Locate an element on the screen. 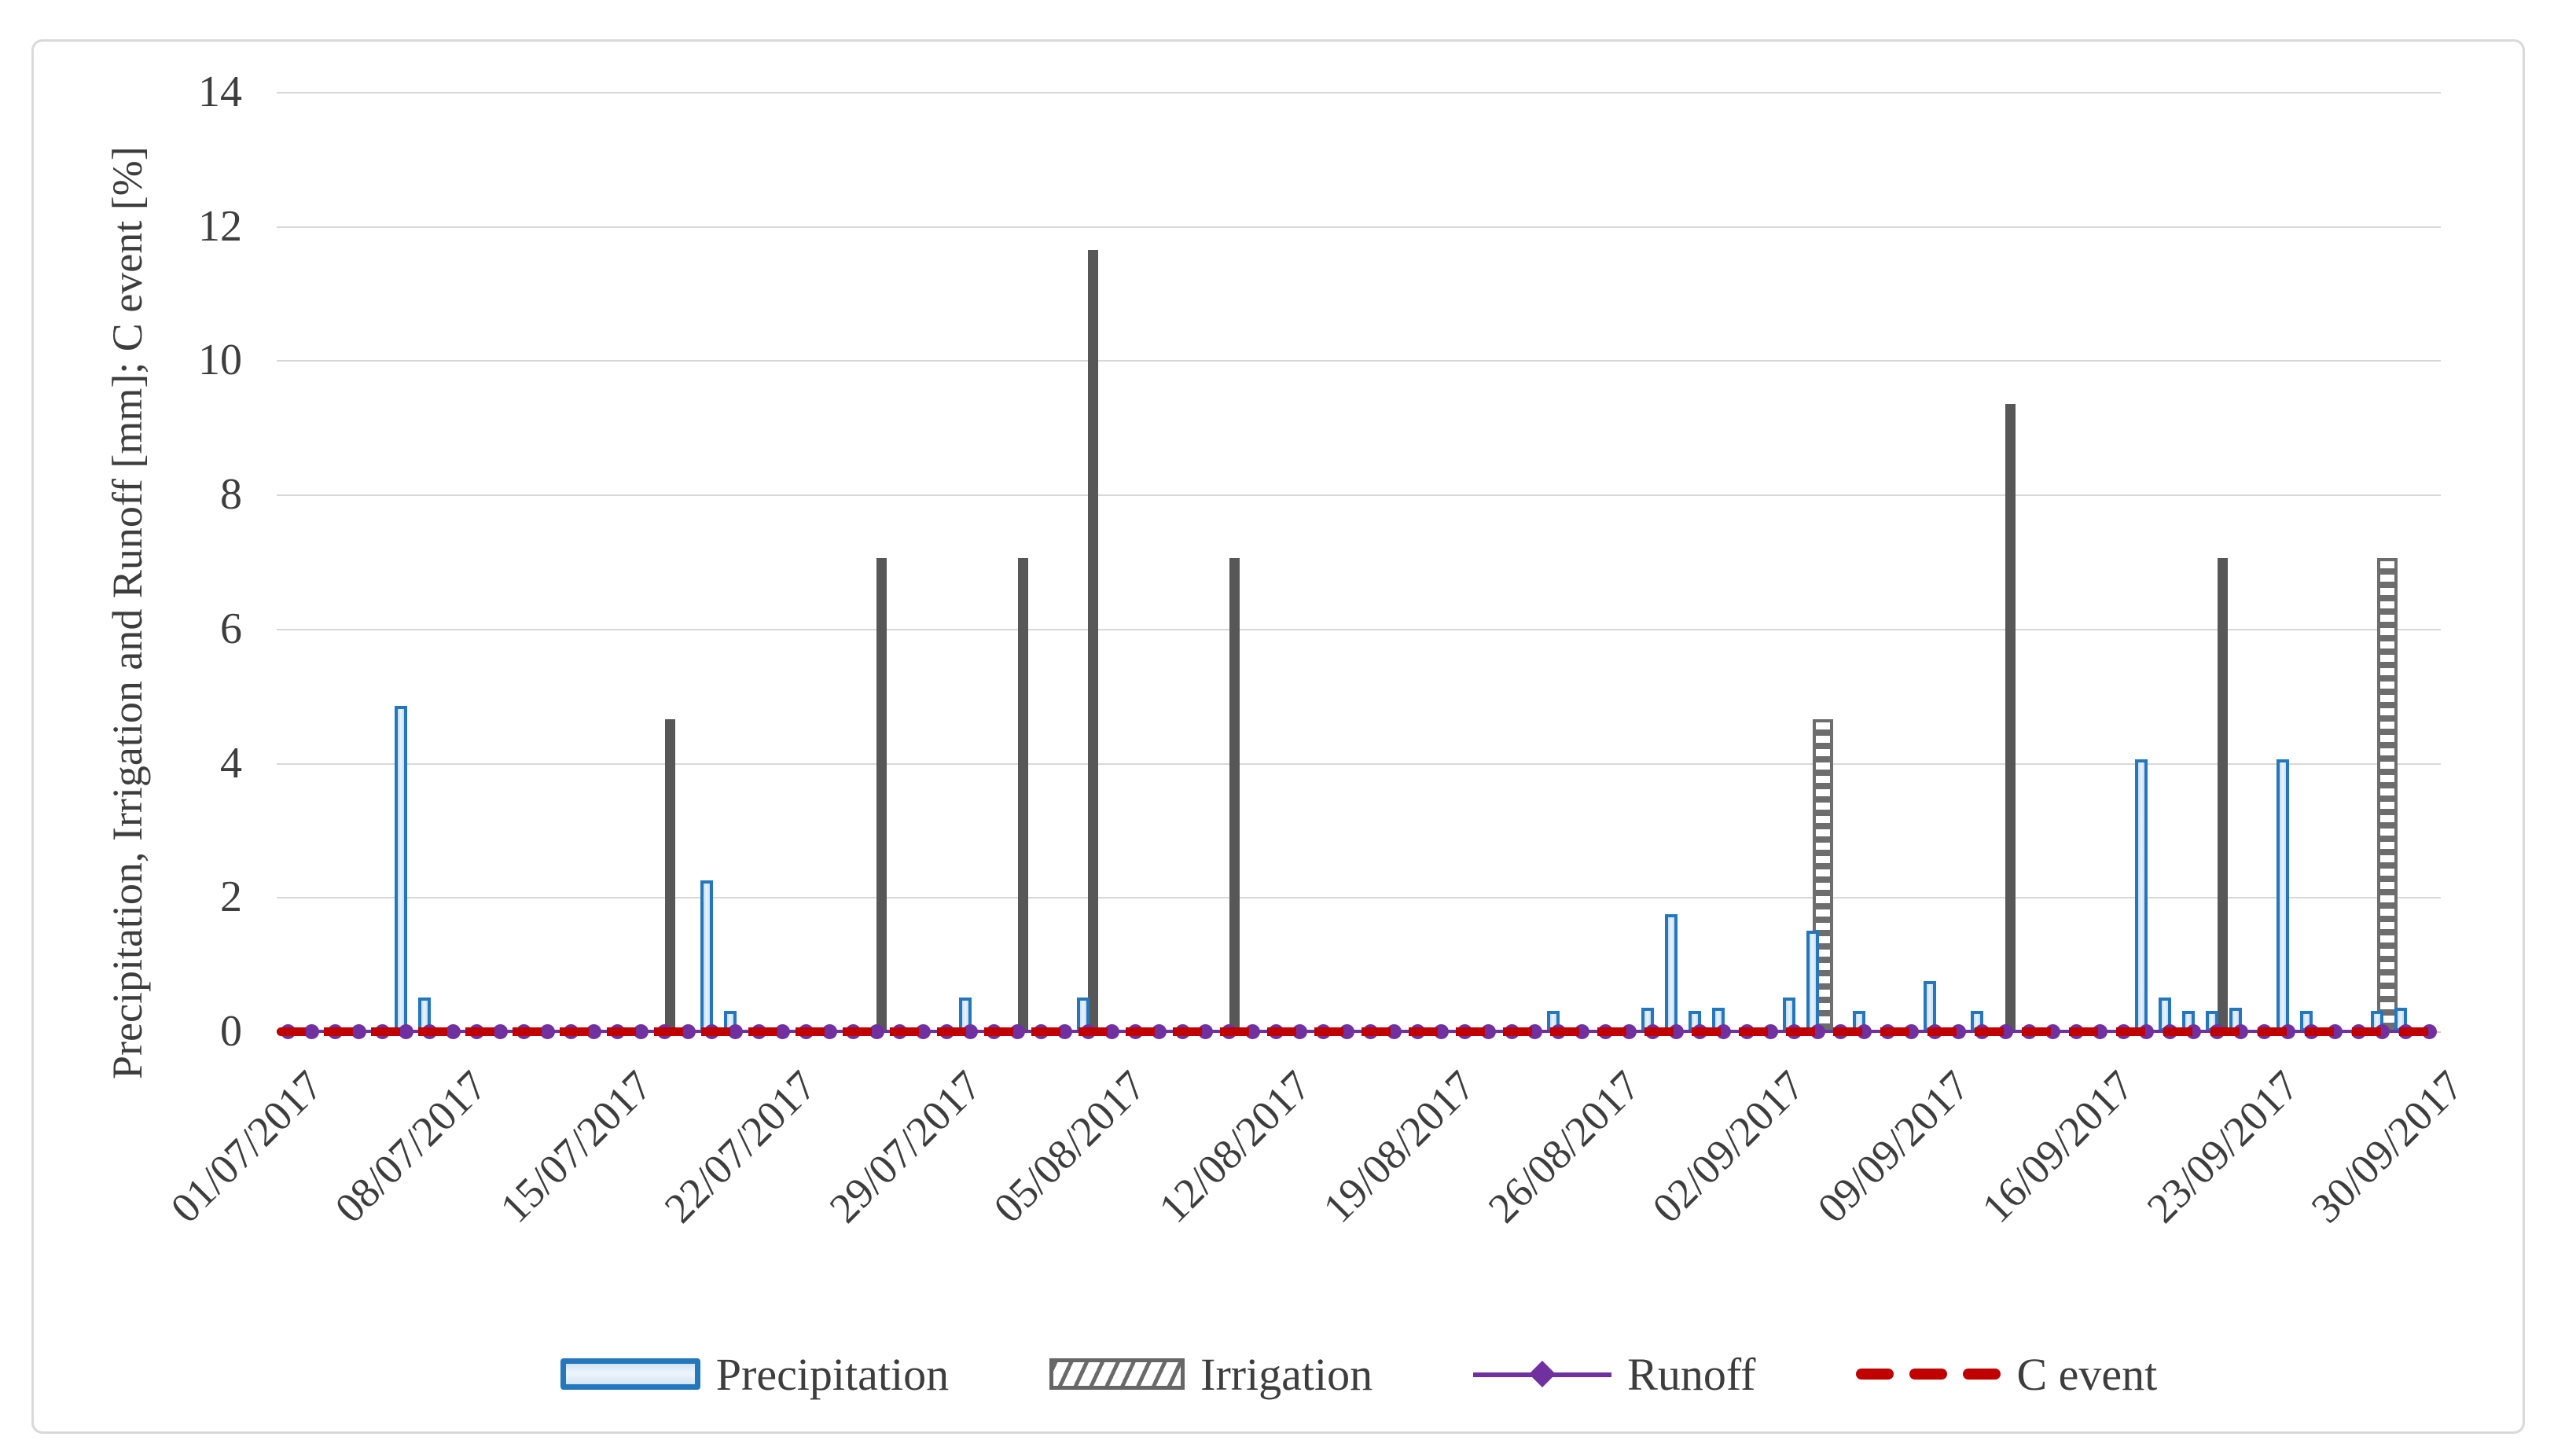  y-tick-label-2: 2 is located at coordinates (231, 897).